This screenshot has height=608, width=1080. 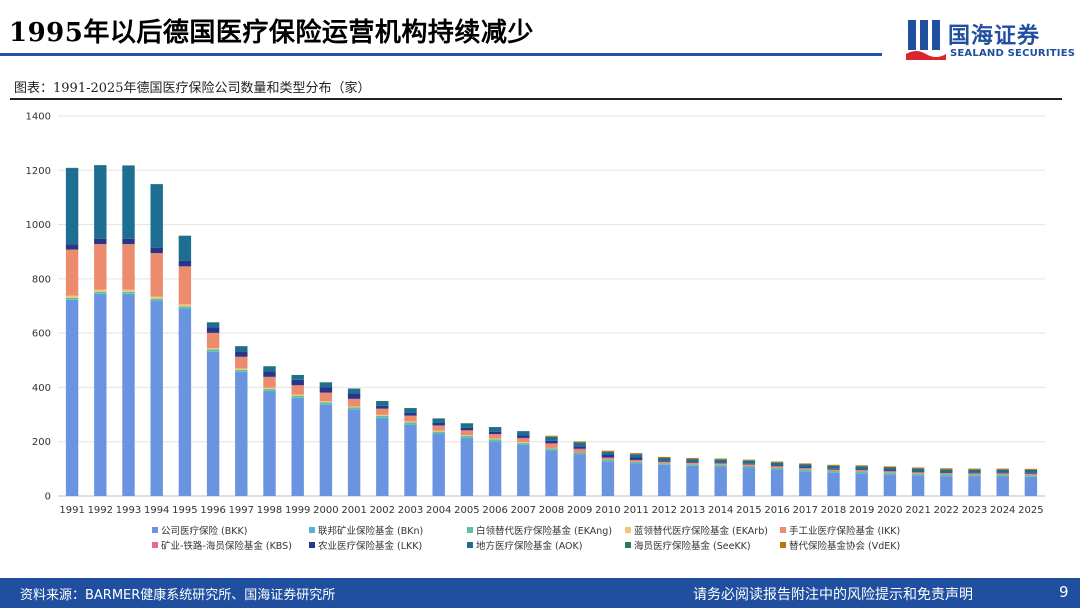 I want to click on bar-stack-1995, so click(x=185, y=365).